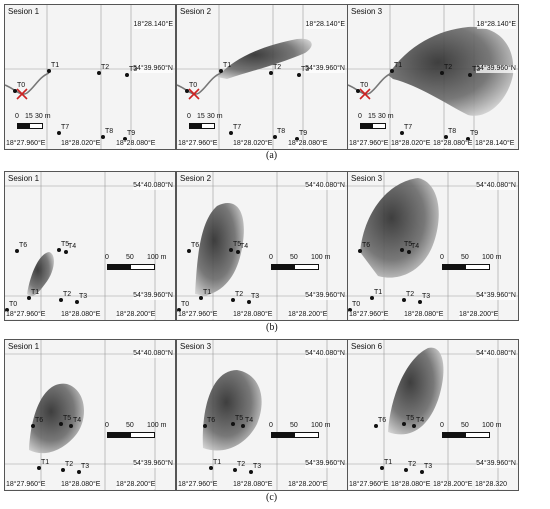 Image resolution: width=550 pixels, height=509 pixels. I want to click on bottom-coordinate-label: 18°28.020°E, so click(411, 144).